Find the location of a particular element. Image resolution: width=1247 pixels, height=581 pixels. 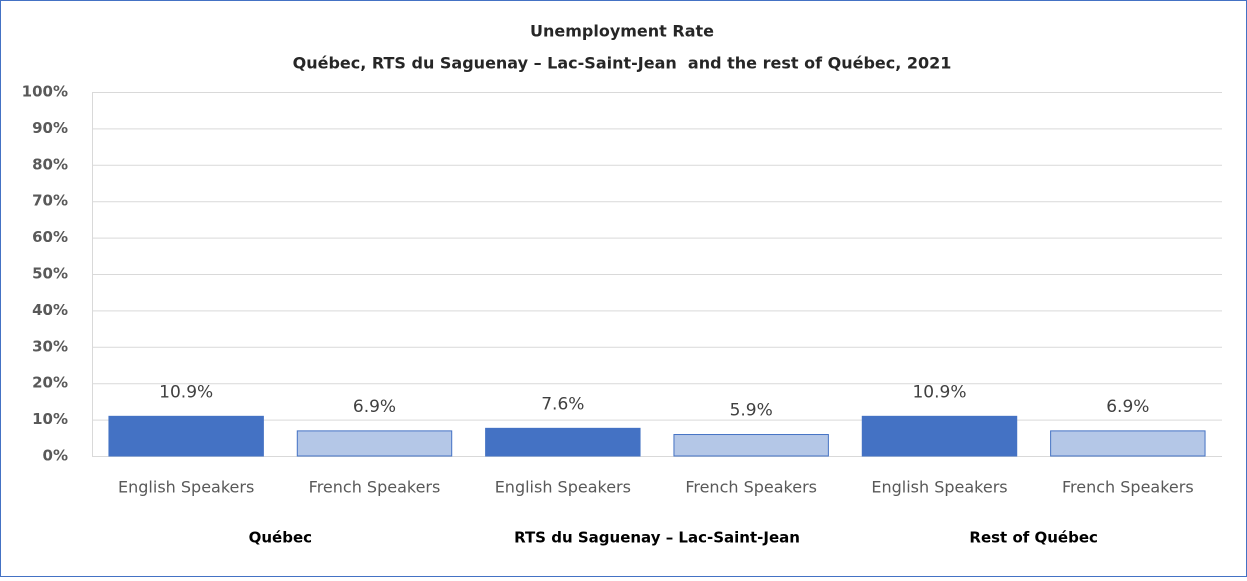

group-label: Rest of Québec is located at coordinates (1033, 538).